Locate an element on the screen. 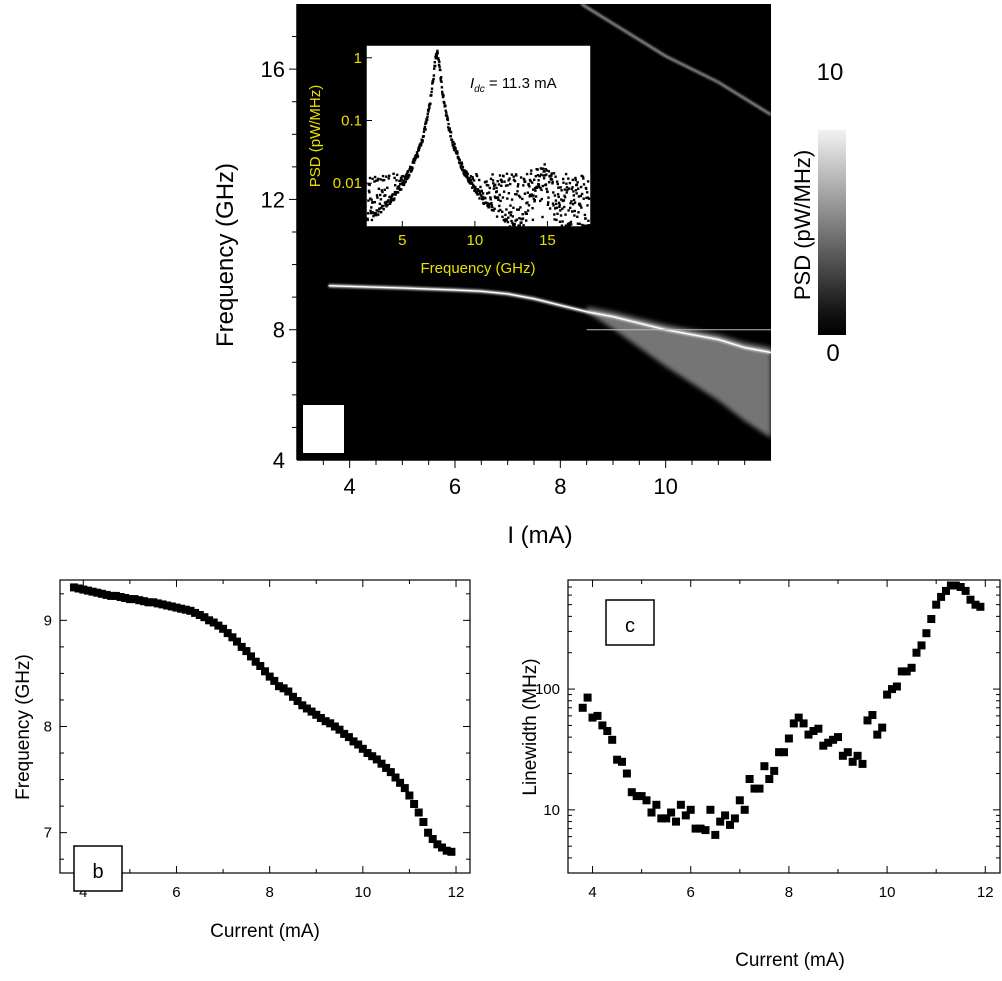 This screenshot has height=981, width=1002. panel-b-ylabel: Frequency (GHz) is located at coordinates (23, 727).